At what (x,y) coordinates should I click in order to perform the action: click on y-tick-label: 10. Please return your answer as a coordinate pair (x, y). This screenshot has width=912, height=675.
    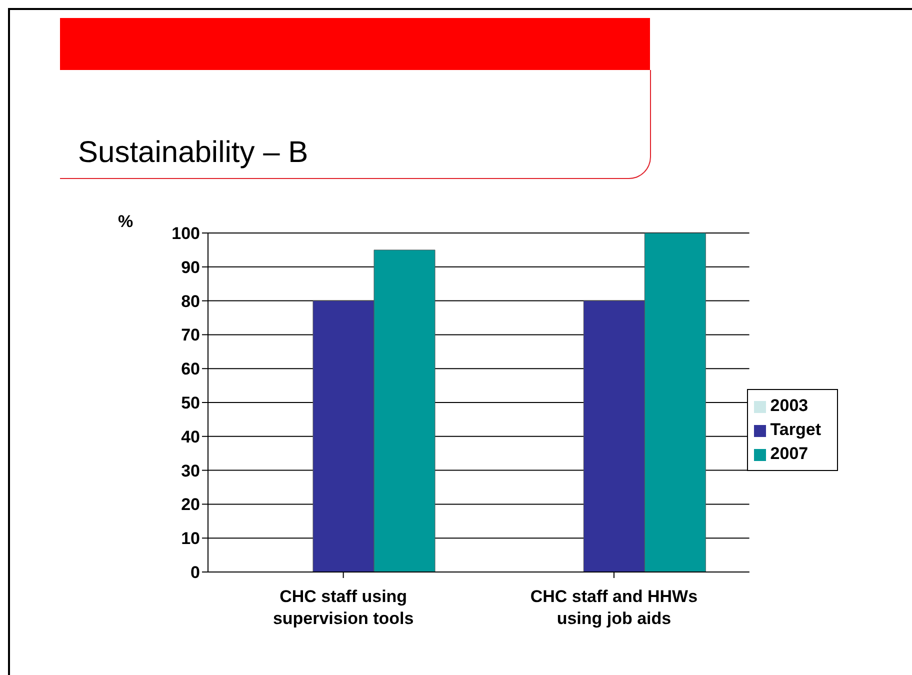
    Looking at the image, I should click on (190, 538).